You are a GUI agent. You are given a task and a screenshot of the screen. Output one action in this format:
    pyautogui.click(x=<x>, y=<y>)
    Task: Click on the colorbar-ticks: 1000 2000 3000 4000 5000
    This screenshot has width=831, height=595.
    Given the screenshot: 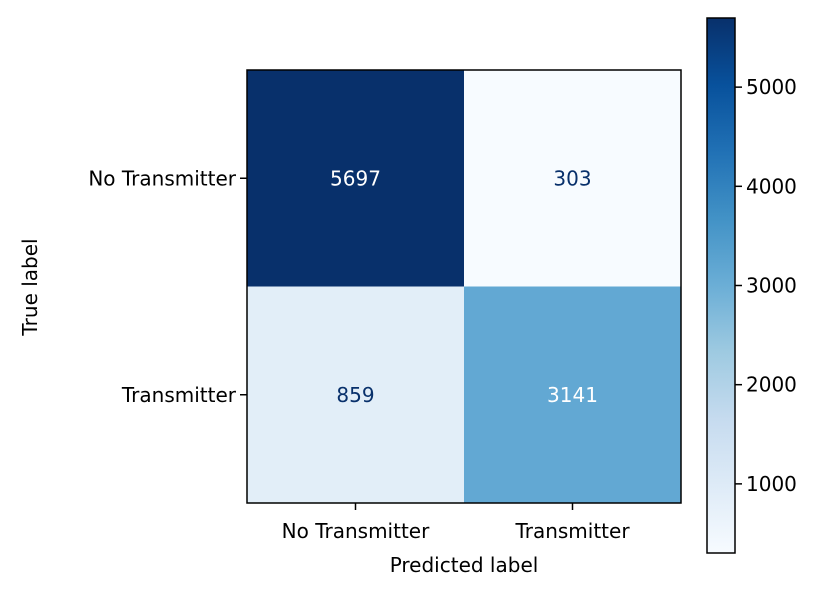 What is the action you would take?
    pyautogui.click(x=766, y=285)
    